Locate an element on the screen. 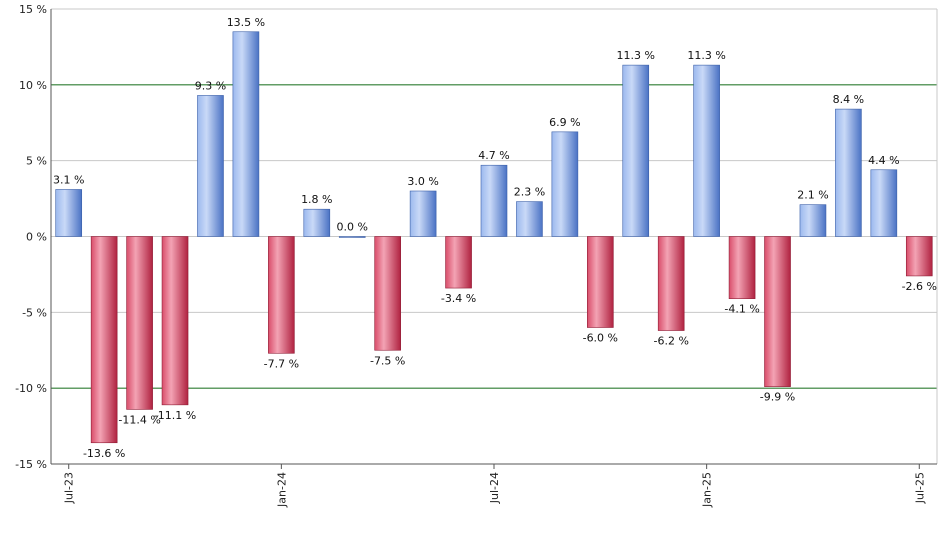  data-label: -6.2 % is located at coordinates (670, 341).